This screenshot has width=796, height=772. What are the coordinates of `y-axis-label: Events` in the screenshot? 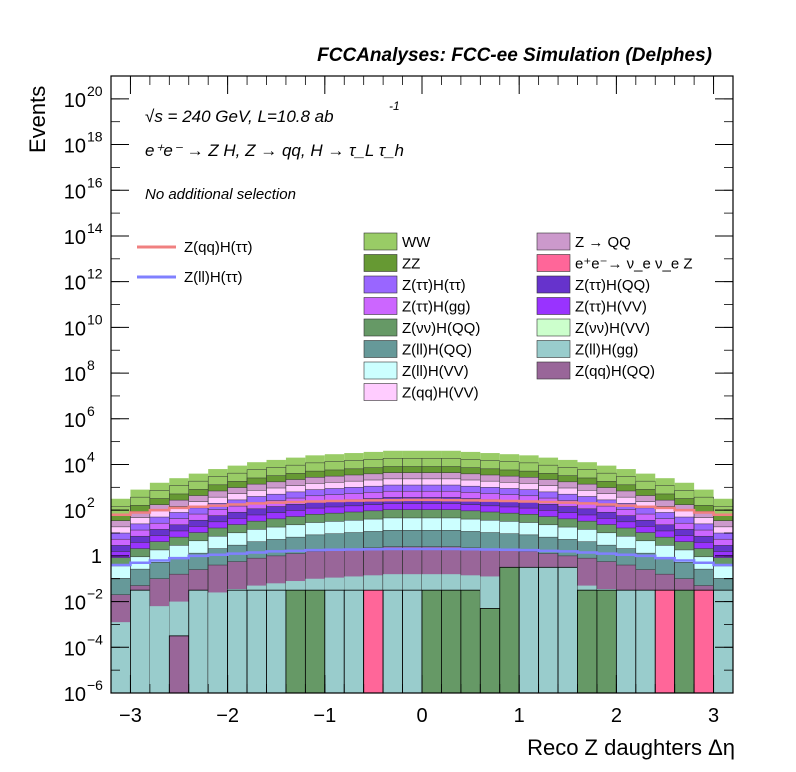 It's located at (37, 119).